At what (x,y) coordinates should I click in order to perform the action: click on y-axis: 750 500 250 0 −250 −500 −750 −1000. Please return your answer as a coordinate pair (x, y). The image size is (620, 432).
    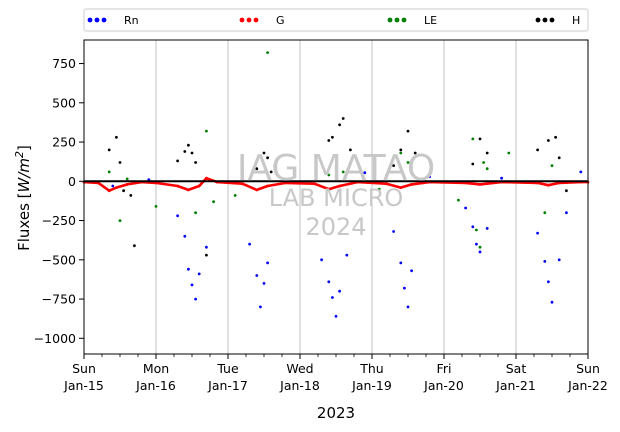
    Looking at the image, I should click on (59, 201).